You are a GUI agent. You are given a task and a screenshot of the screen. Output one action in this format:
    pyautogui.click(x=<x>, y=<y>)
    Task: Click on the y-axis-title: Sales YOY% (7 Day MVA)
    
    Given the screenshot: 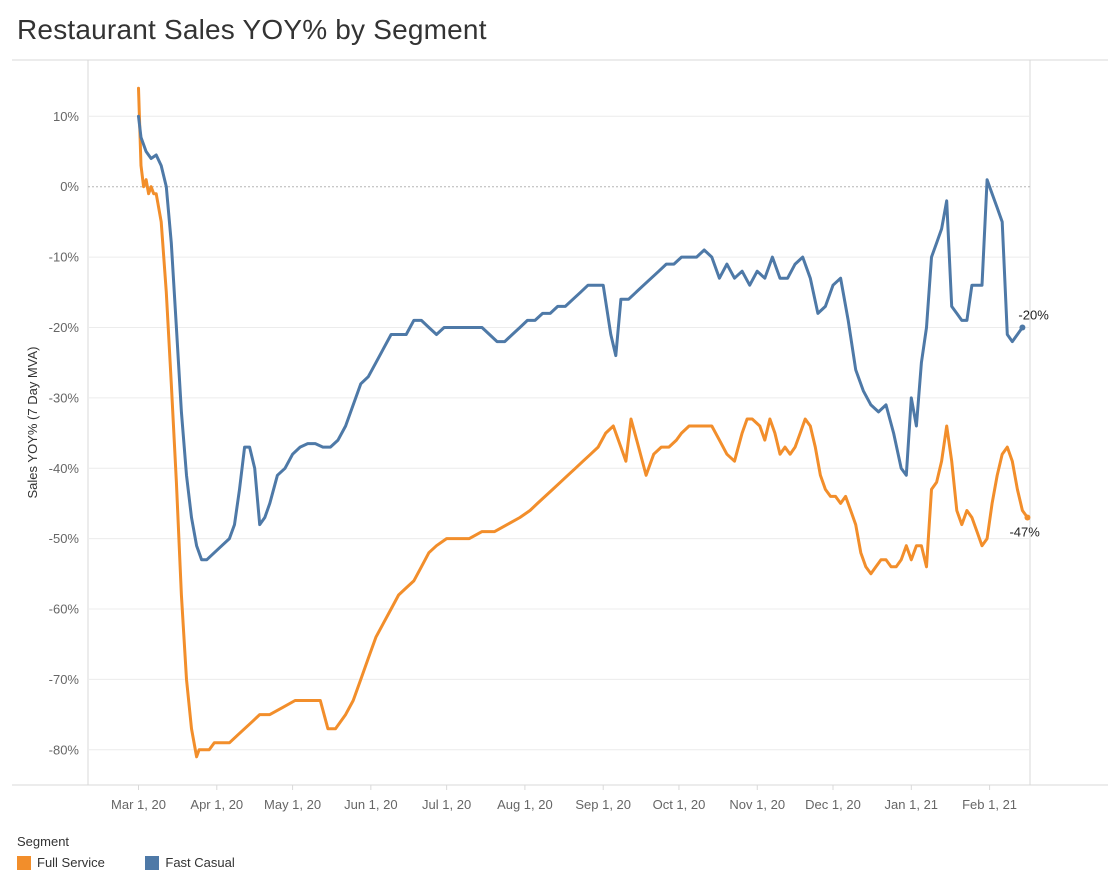 What is the action you would take?
    pyautogui.click(x=32, y=423)
    